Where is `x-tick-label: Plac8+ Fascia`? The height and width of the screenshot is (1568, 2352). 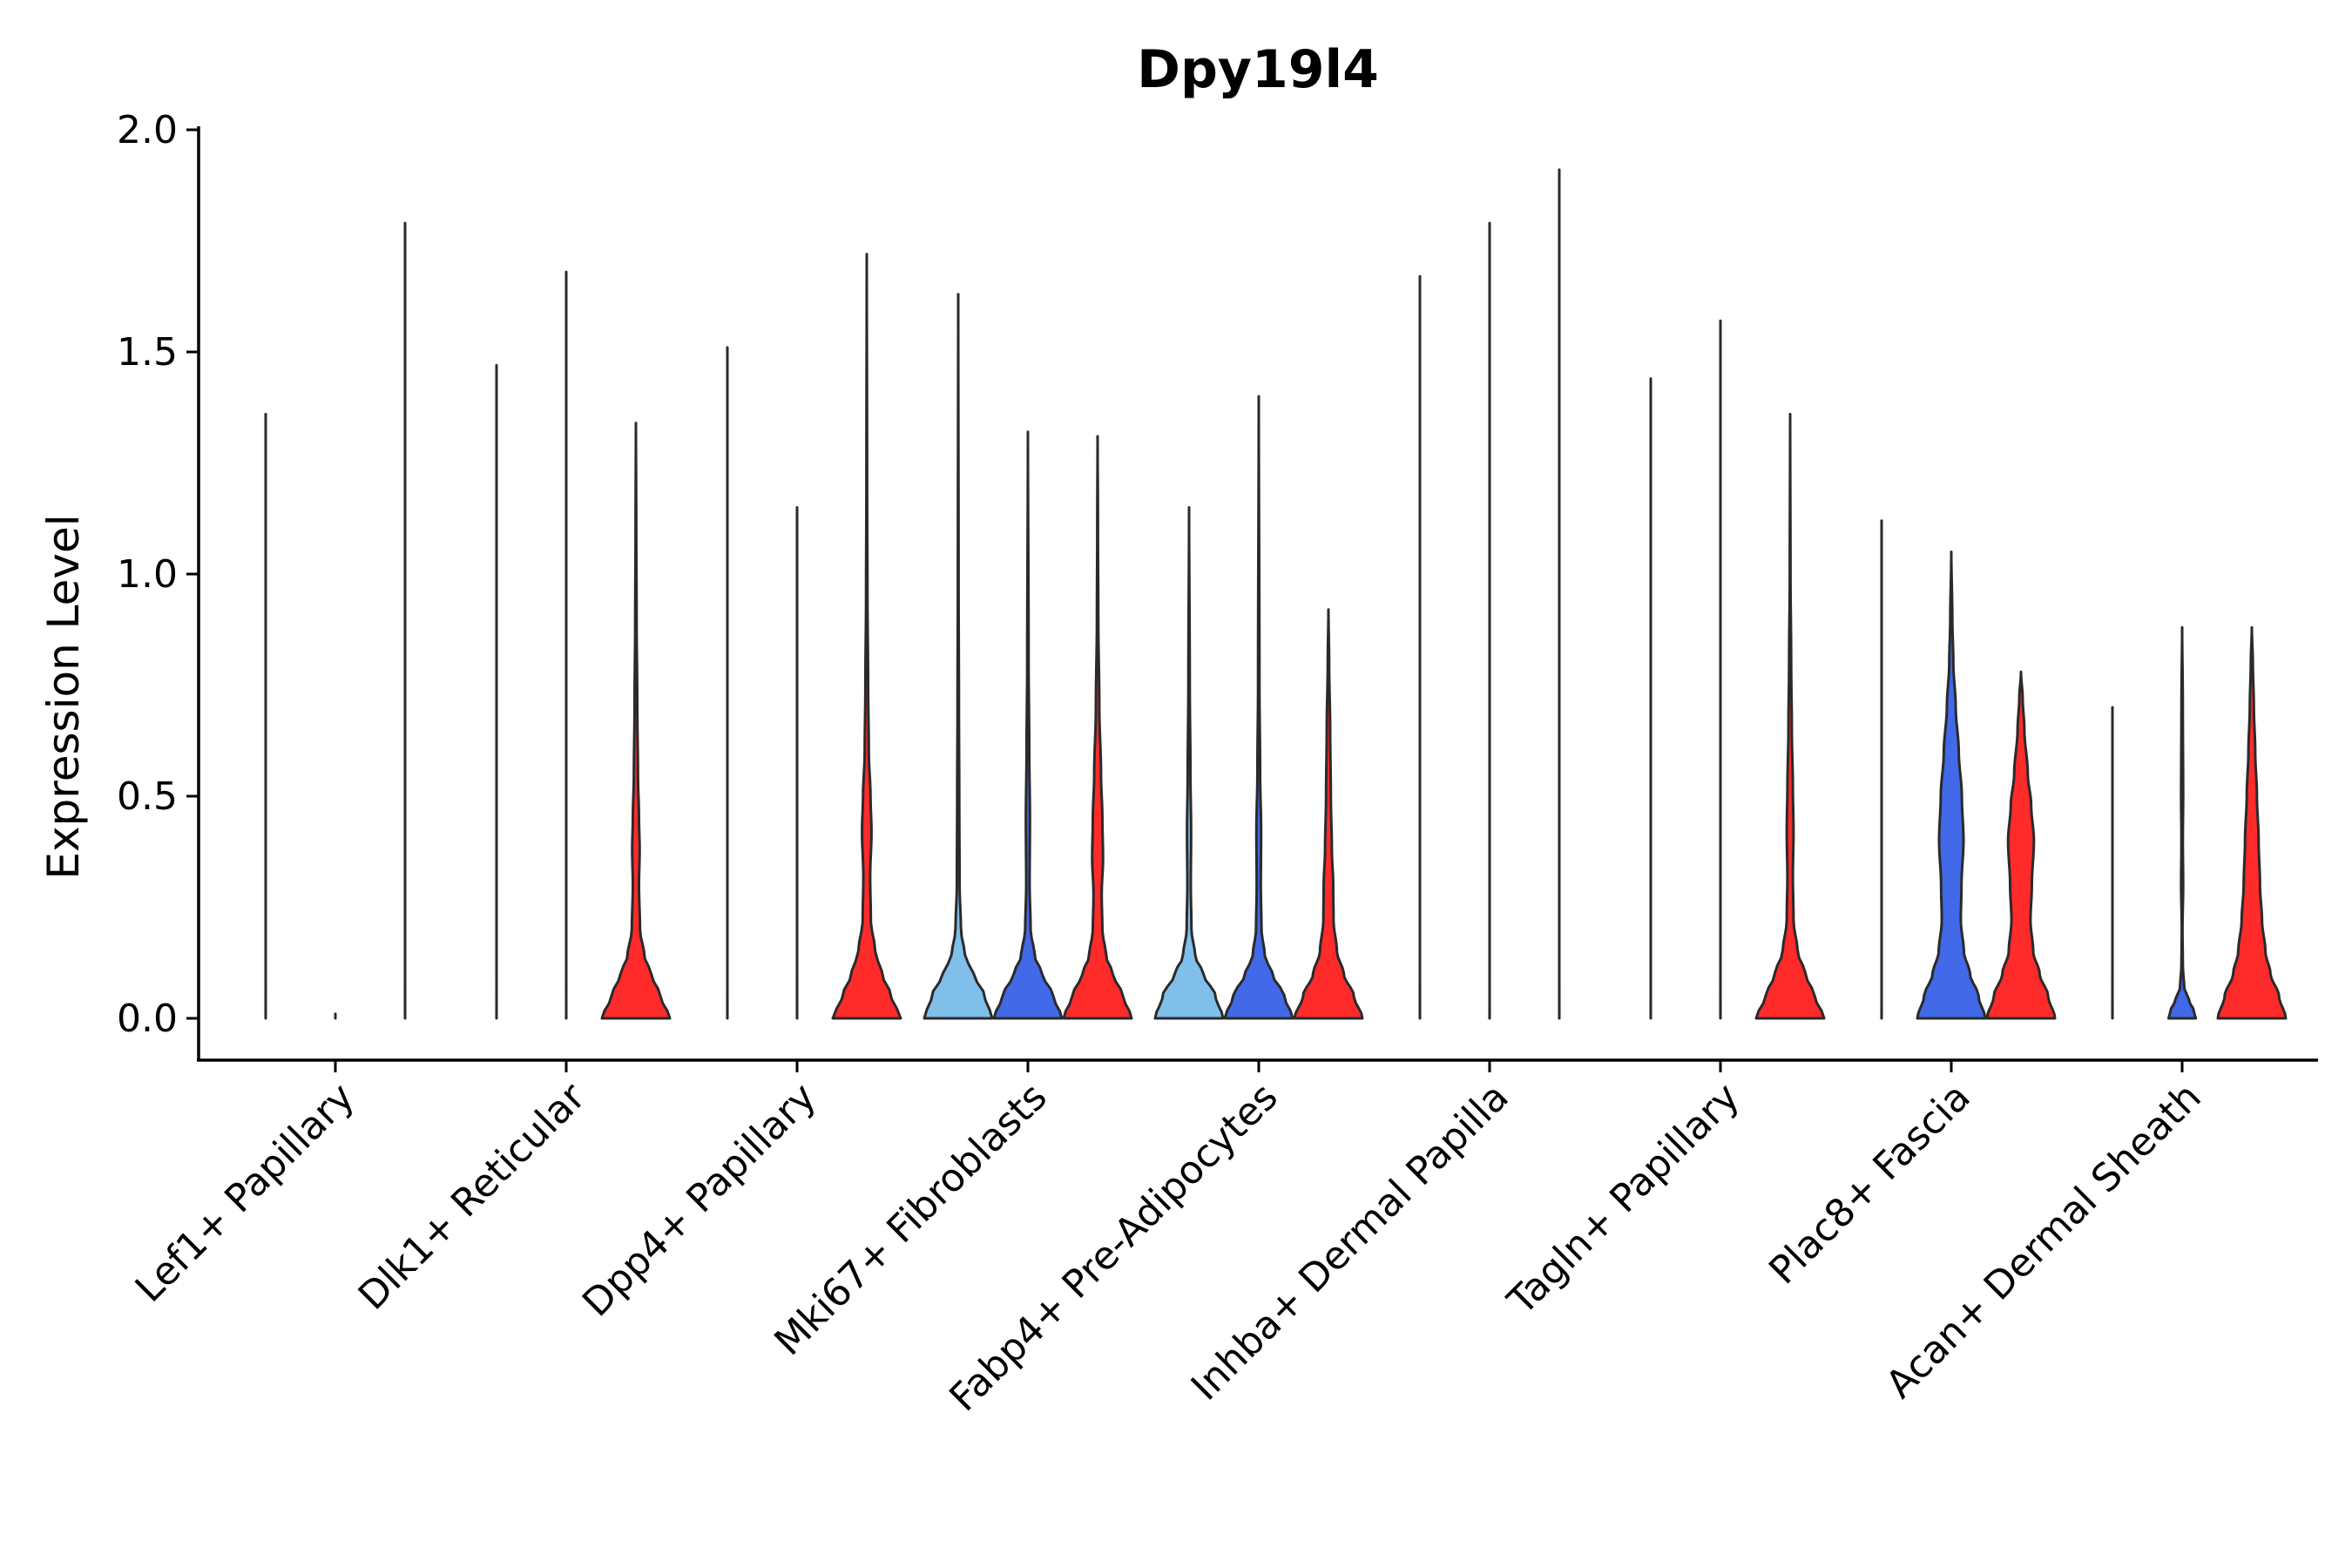 x-tick-label: Plac8+ Fascia is located at coordinates (1870, 1184).